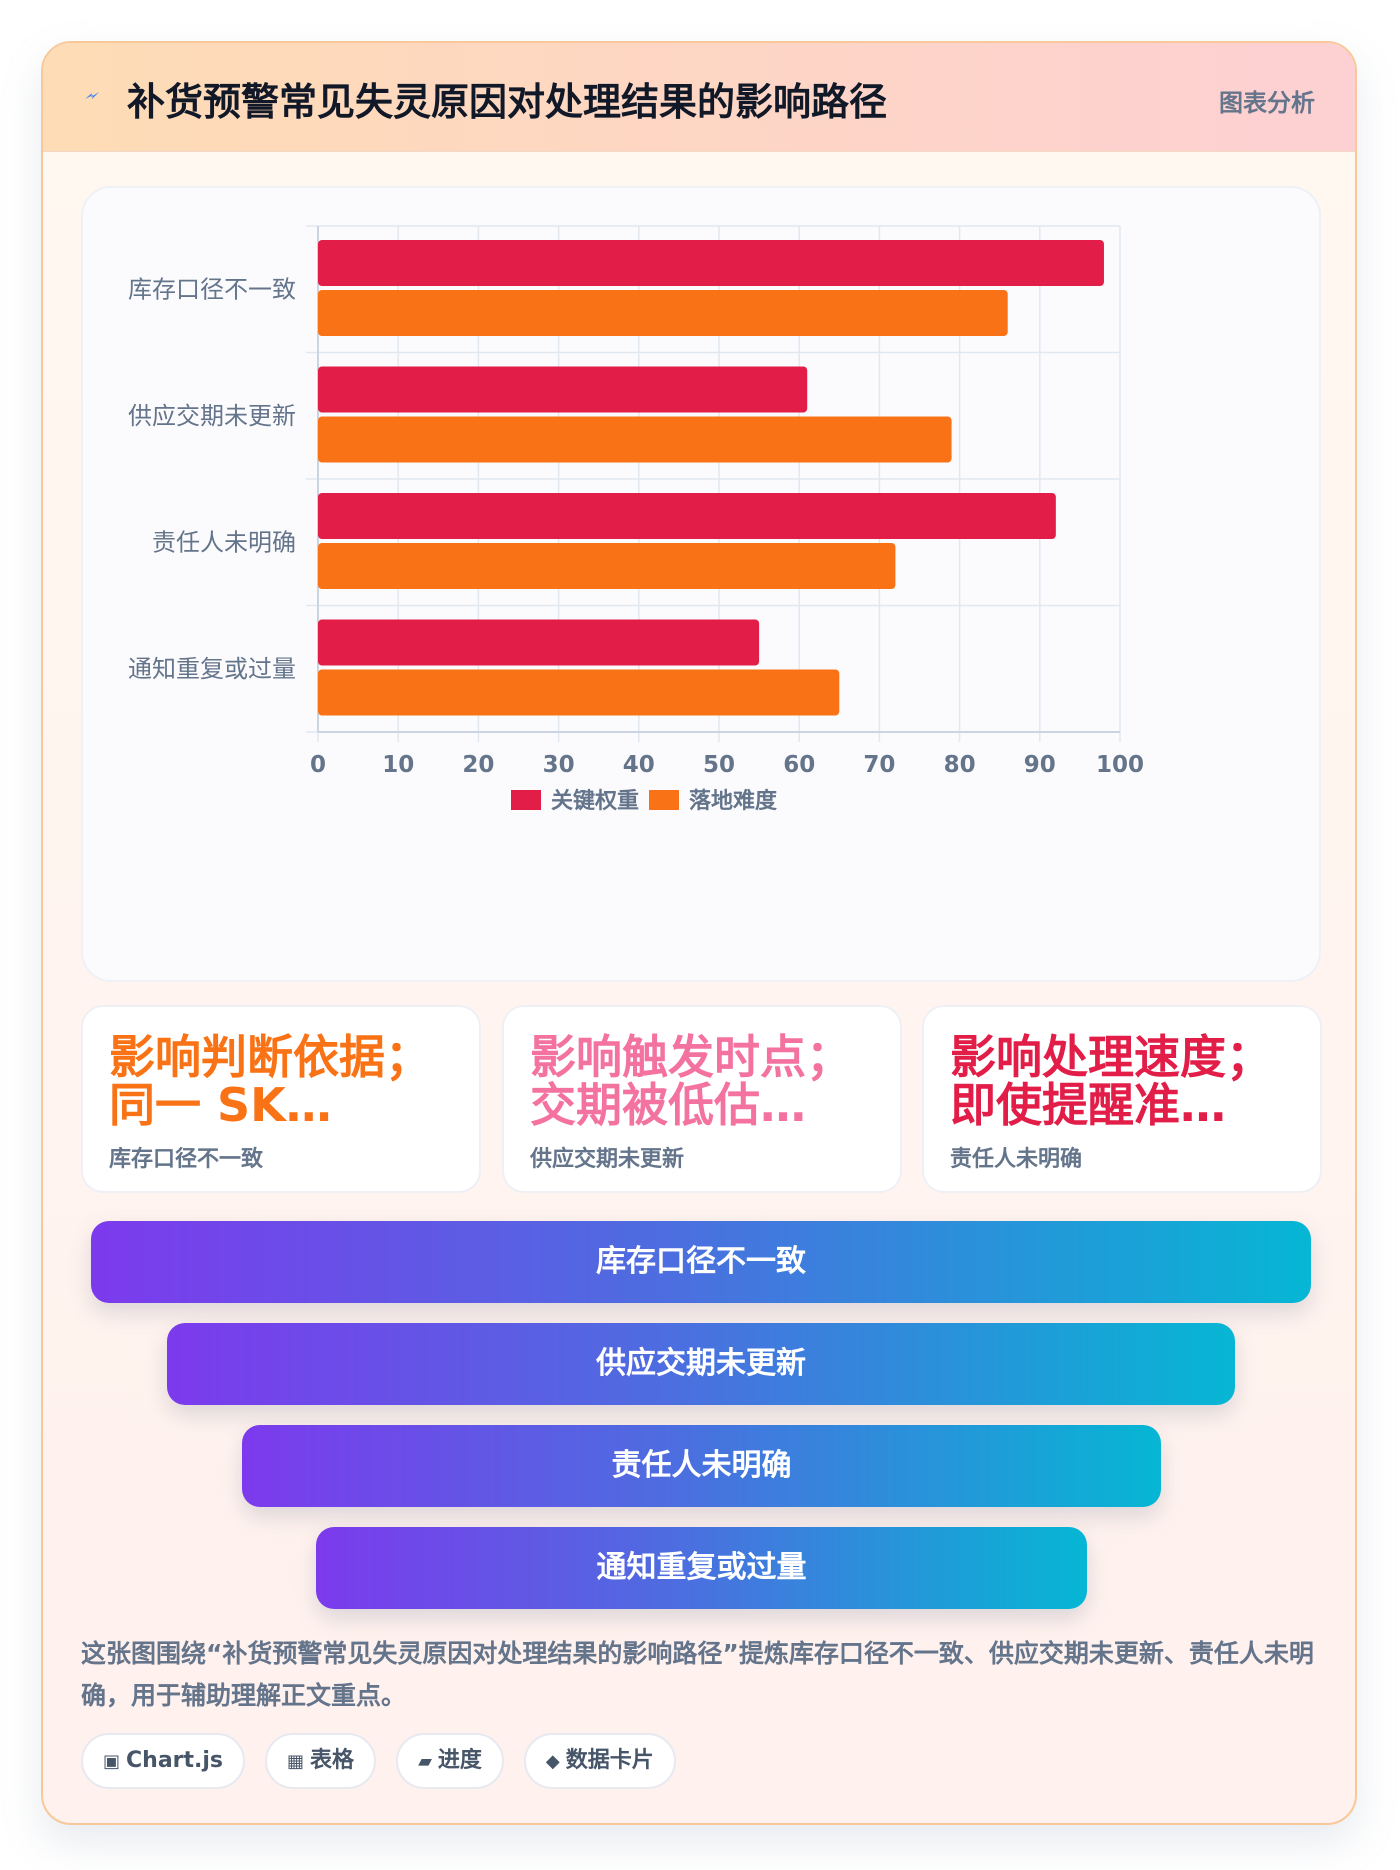  I want to click on page-title: 补货预警常见失灵原因对处理结果的影响路径, so click(507, 102).